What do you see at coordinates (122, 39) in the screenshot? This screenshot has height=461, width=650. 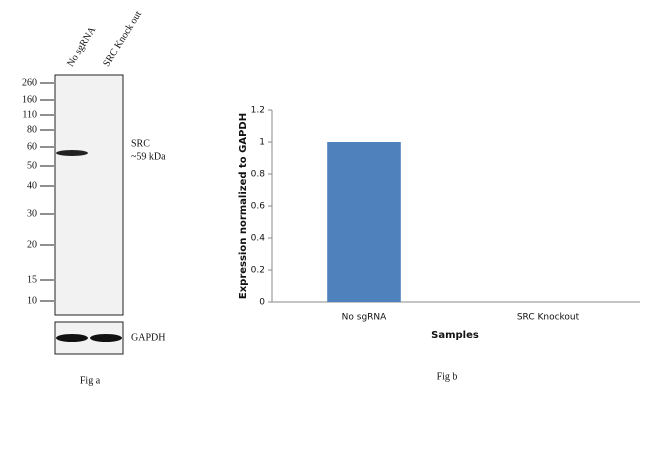 I see `lane-label: SRC Knock out` at bounding box center [122, 39].